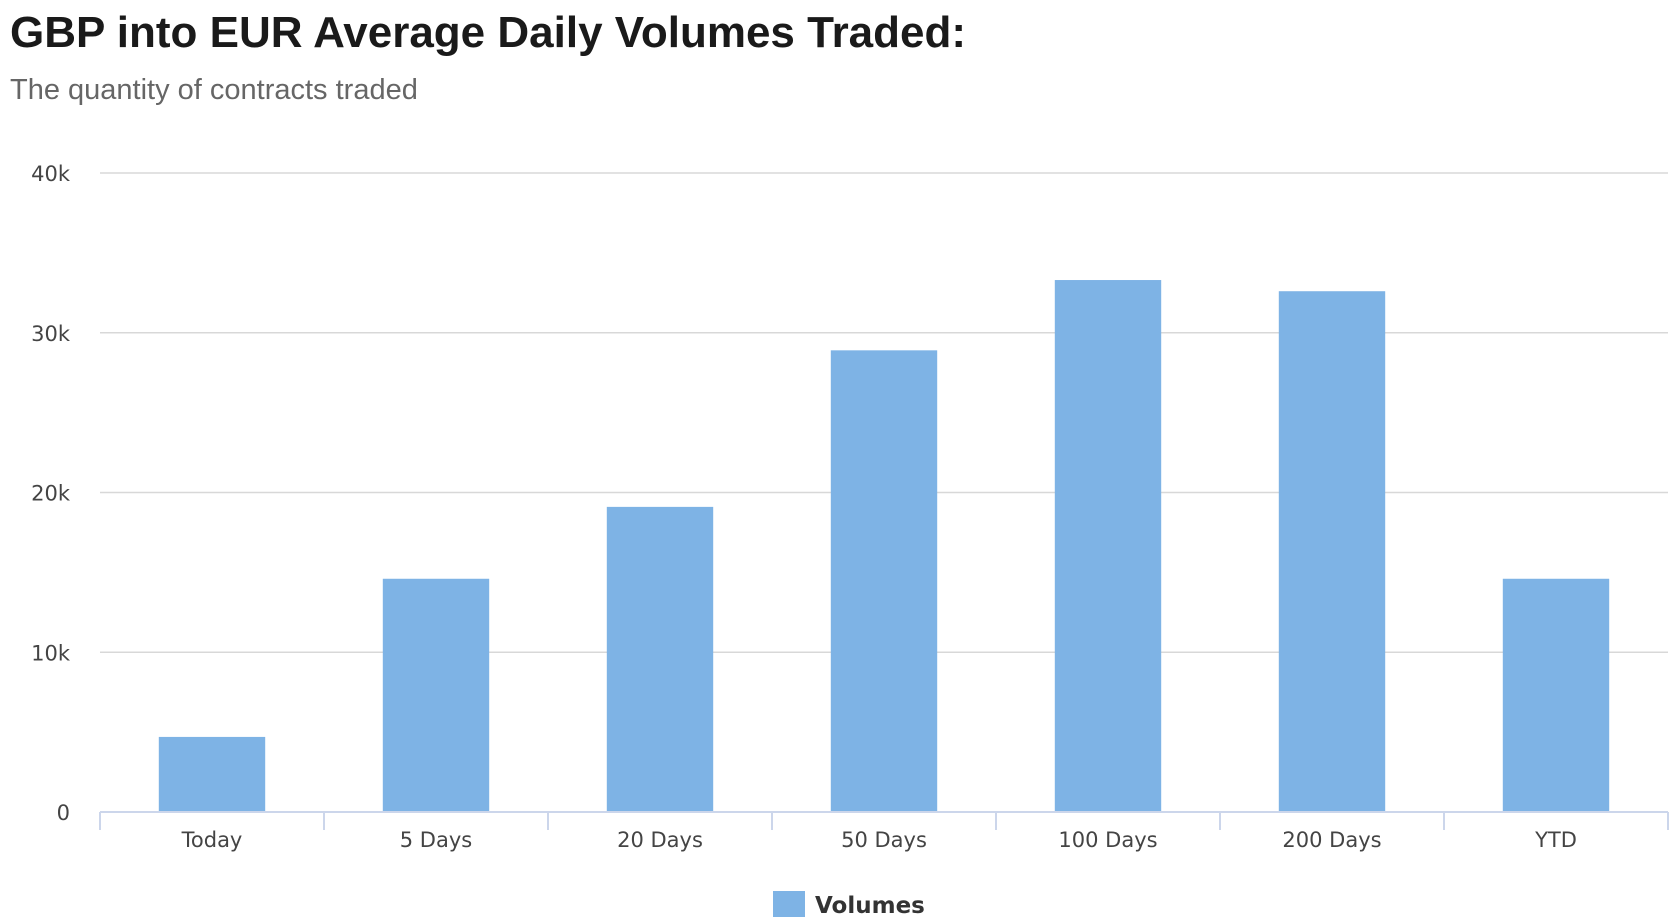  What do you see at coordinates (1108, 546) in the screenshot?
I see `bar-100-days` at bounding box center [1108, 546].